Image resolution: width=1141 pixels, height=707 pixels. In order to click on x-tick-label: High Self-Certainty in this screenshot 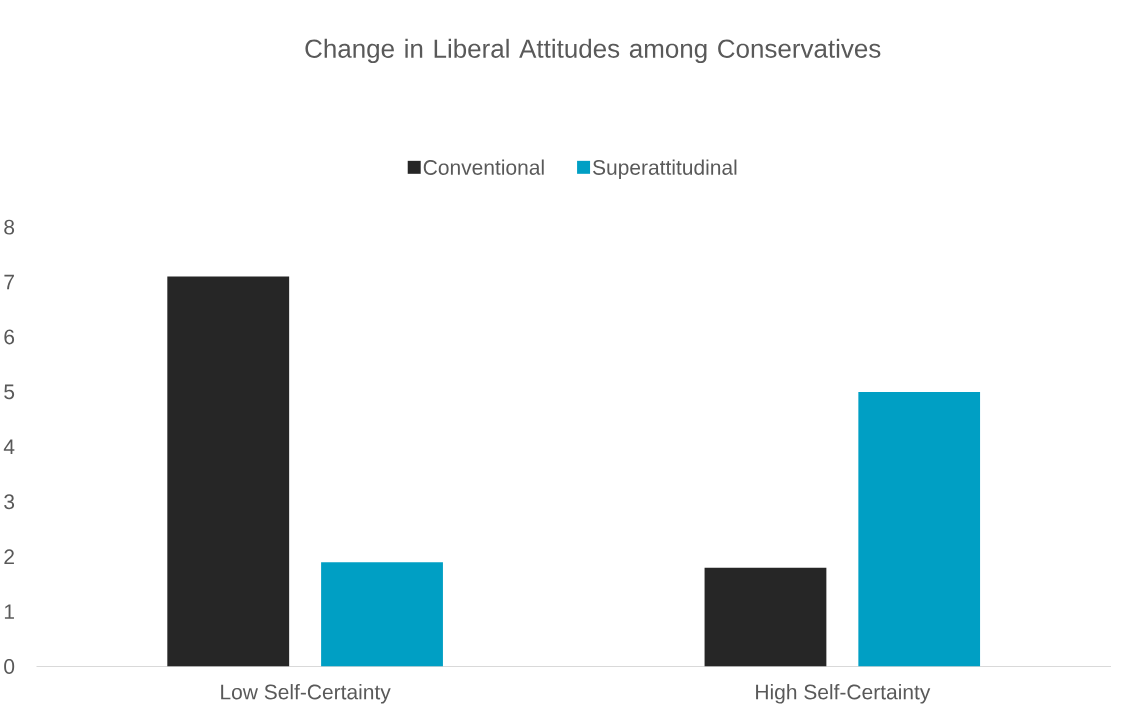, I will do `click(843, 694)`.